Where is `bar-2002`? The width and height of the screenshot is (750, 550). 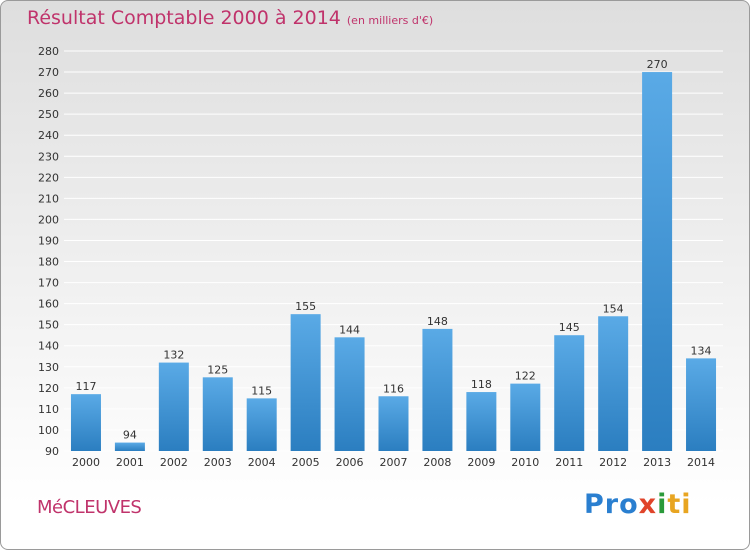
bar-2002 is located at coordinates (173, 406).